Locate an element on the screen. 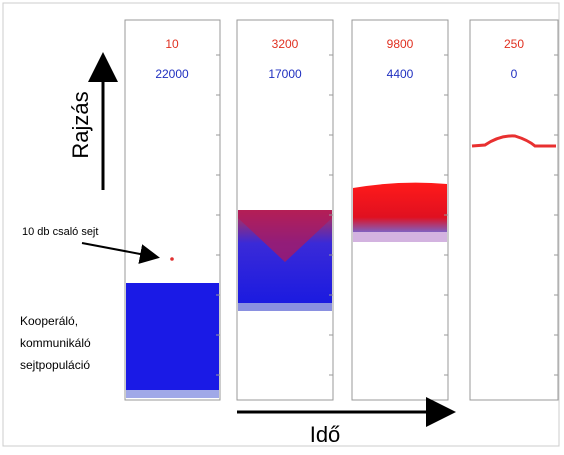 This screenshot has height=455, width=564. population-label: Kooperáló, is located at coordinates (49, 321).